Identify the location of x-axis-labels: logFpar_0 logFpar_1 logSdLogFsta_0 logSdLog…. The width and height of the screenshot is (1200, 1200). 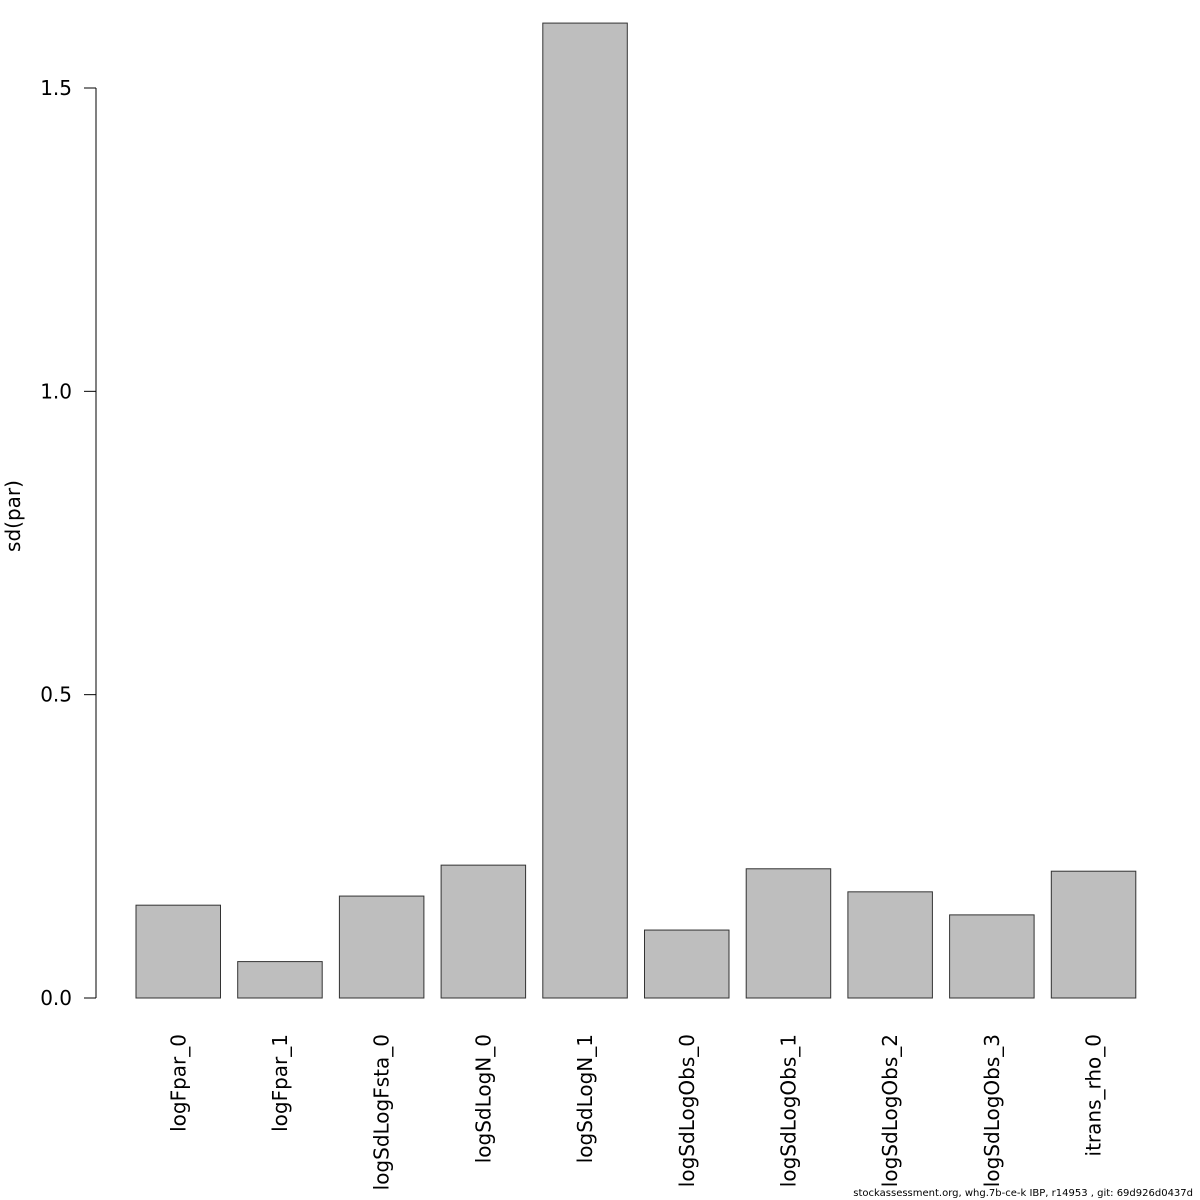
(635, 1112).